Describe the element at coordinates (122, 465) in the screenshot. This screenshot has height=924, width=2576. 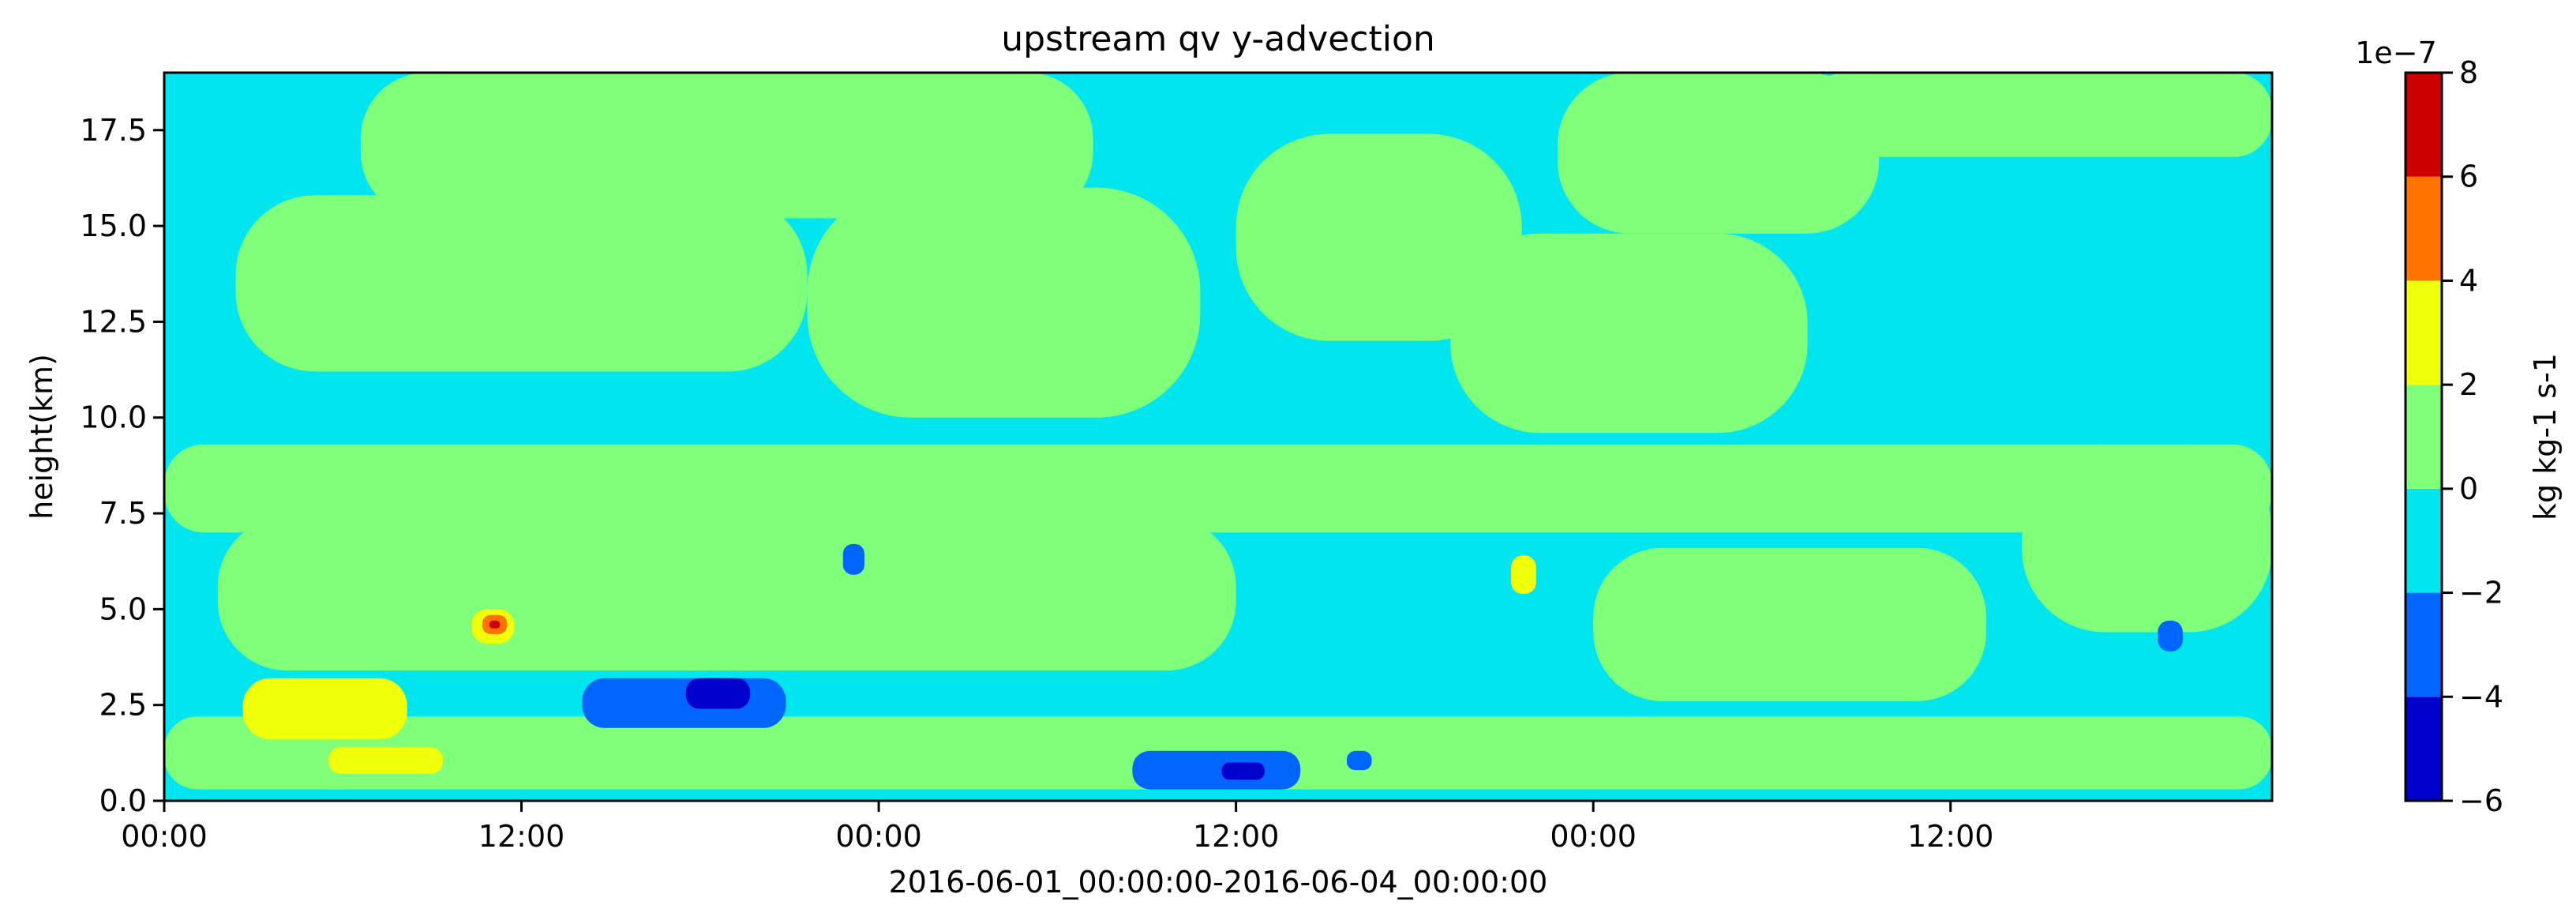
I see `y-axis-ticks: 0.0 2.5 5.0 7.5 10.0 12.5 15.0 17.5` at that location.